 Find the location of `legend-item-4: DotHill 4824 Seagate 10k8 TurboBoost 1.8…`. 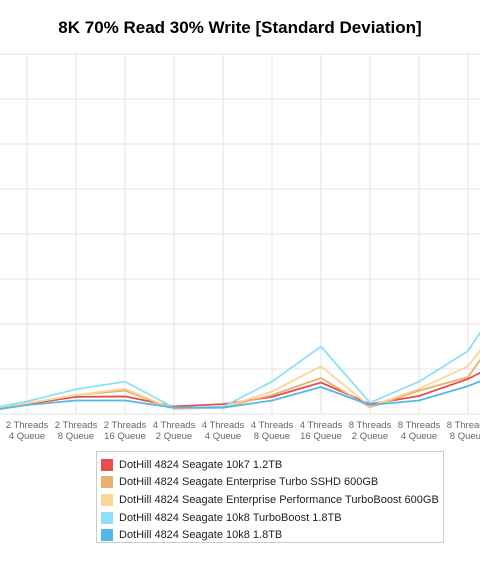

legend-item-4: DotHill 4824 Seagate 10k8 TurboBoost 1.8… is located at coordinates (272, 518).